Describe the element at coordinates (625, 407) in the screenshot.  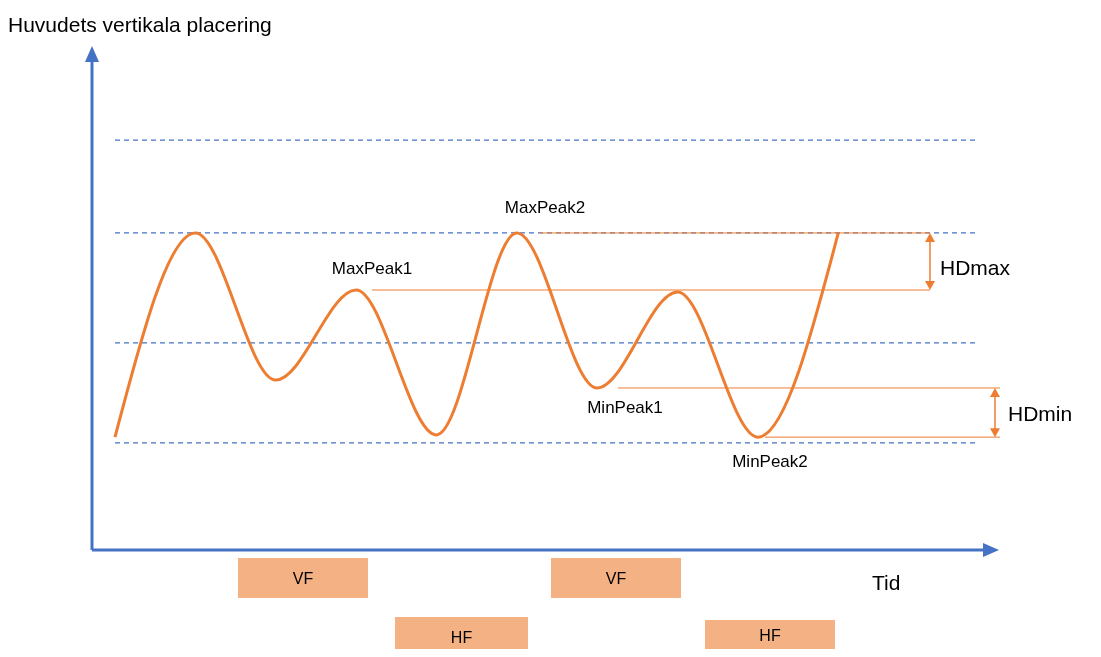
I see `annotation: MinPeak1` at that location.